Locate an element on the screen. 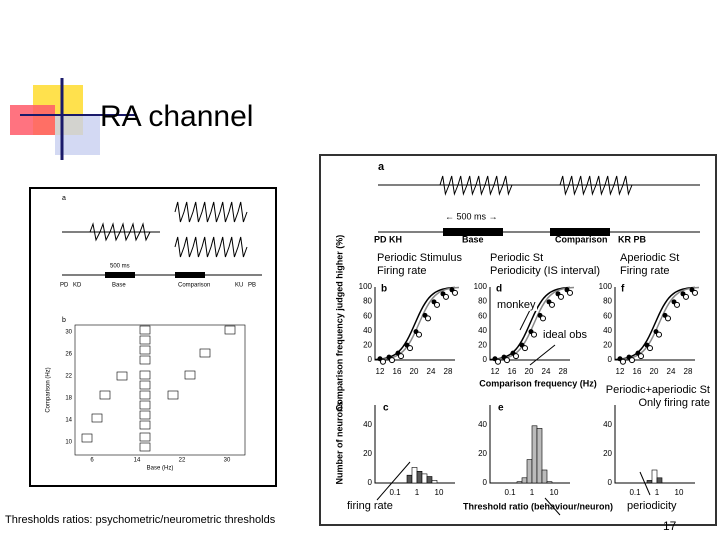  panel-label: e is located at coordinates (501, 408).